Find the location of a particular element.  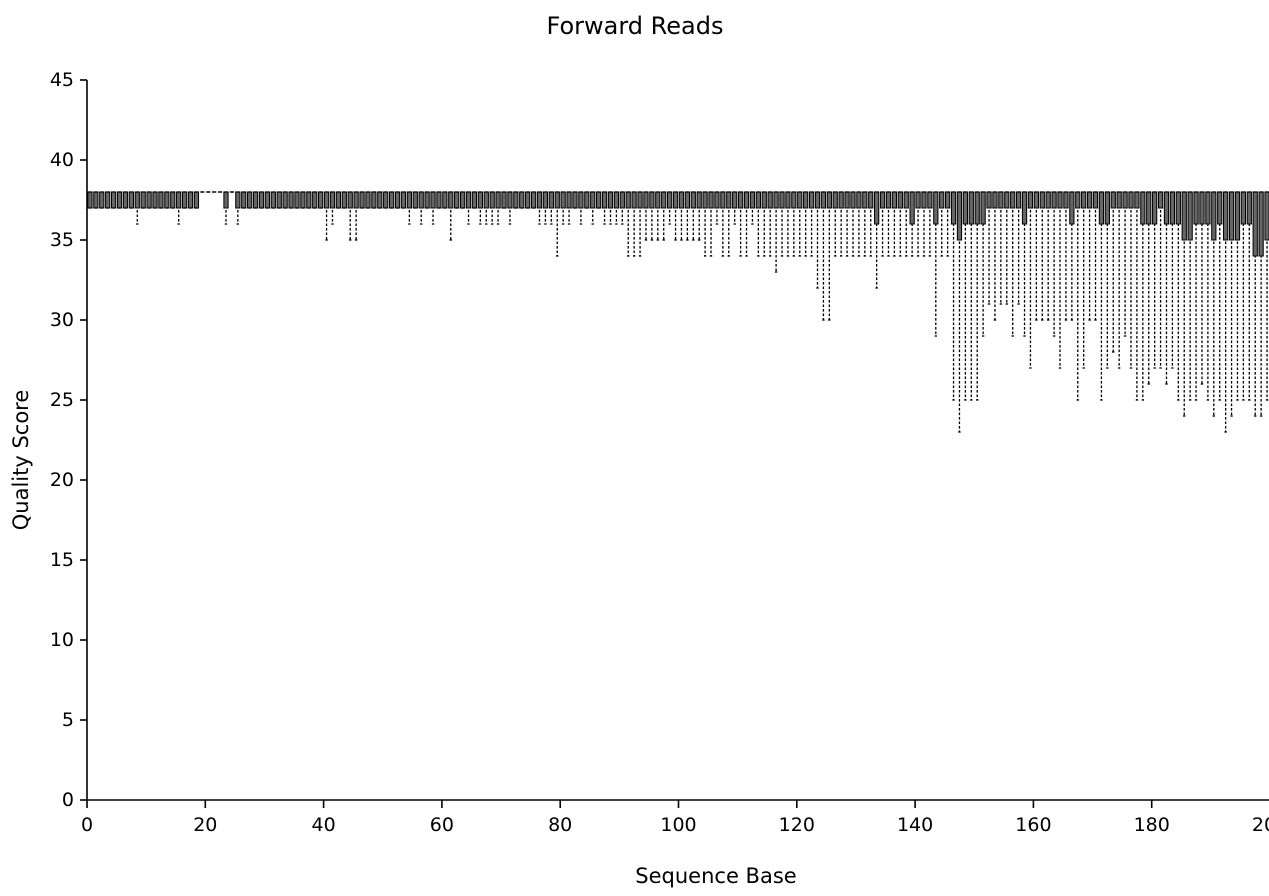

x-tick-label: 60 is located at coordinates (442, 825).